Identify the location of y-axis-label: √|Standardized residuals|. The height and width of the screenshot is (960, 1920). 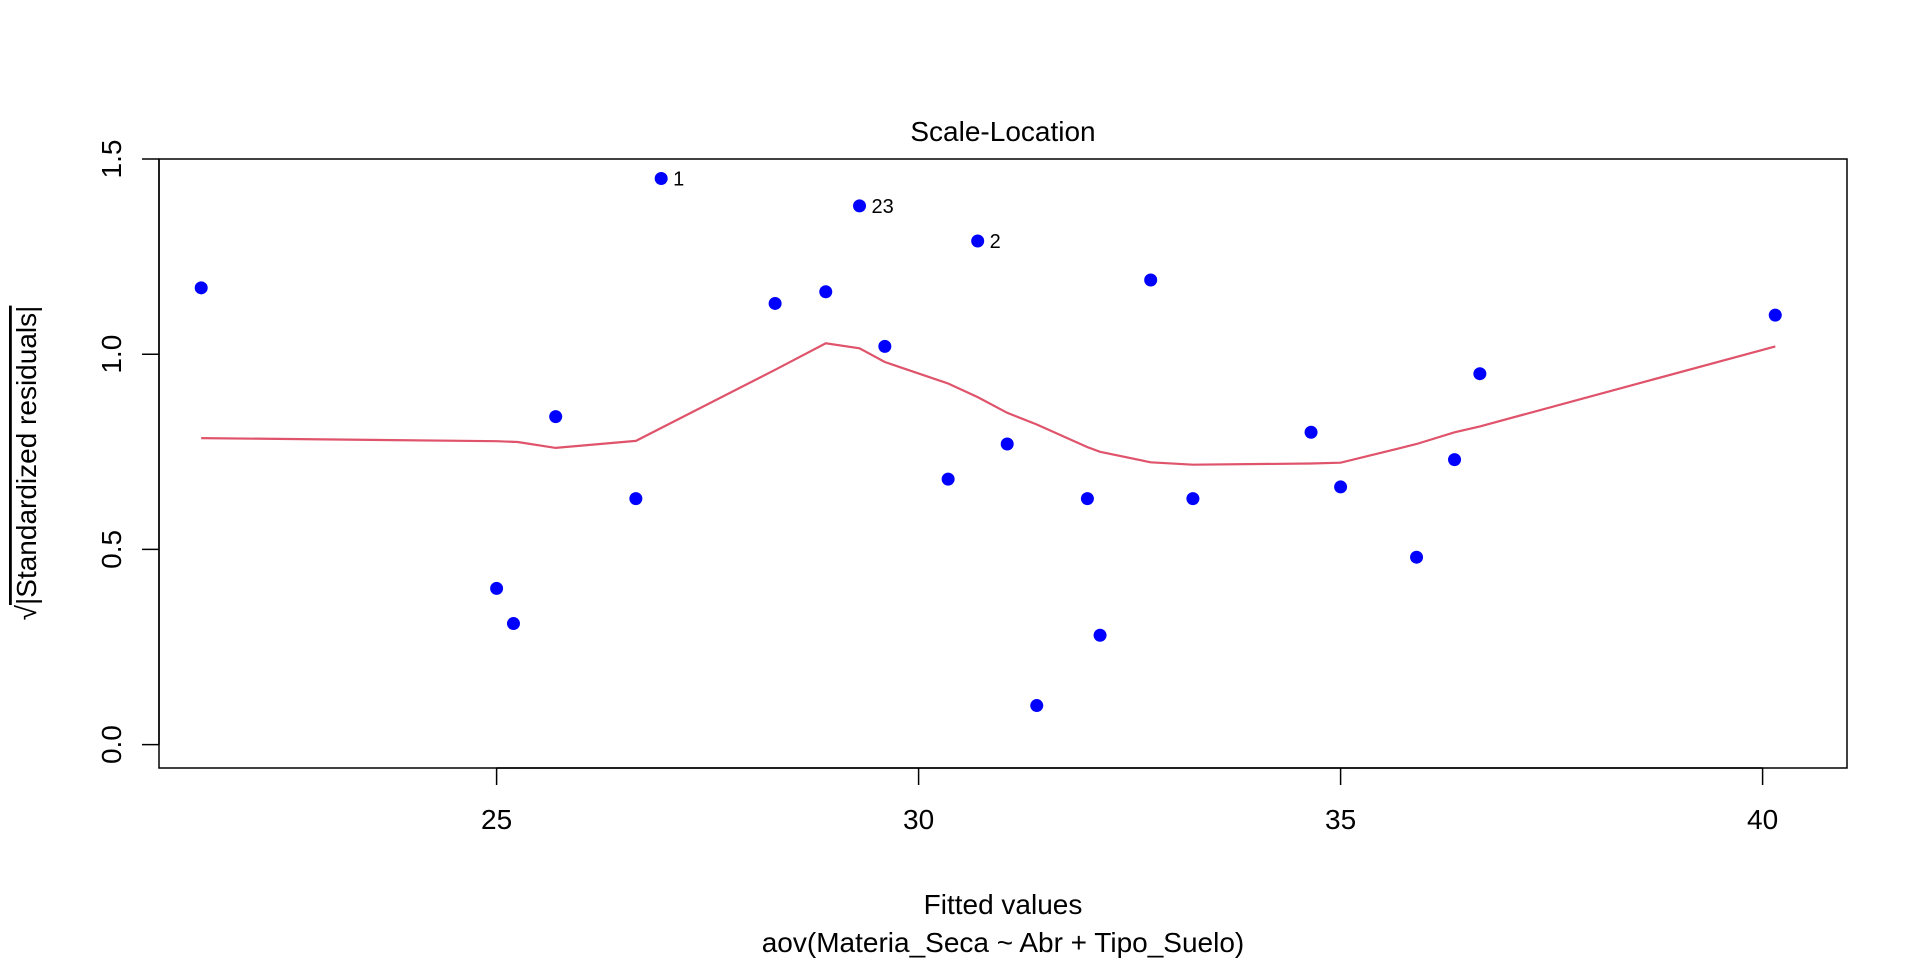
(26, 463).